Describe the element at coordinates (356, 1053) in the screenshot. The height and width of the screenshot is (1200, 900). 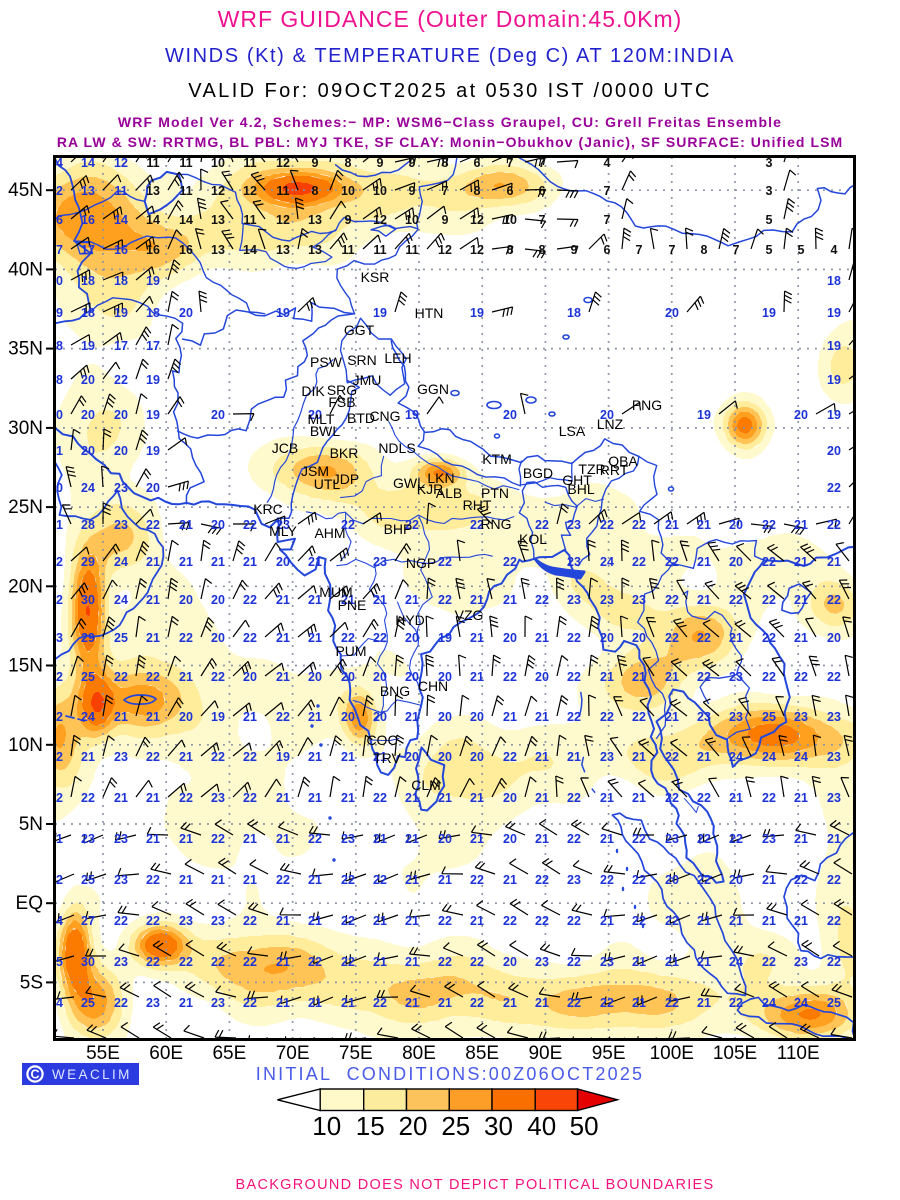
I see `svg-text: 75E` at that location.